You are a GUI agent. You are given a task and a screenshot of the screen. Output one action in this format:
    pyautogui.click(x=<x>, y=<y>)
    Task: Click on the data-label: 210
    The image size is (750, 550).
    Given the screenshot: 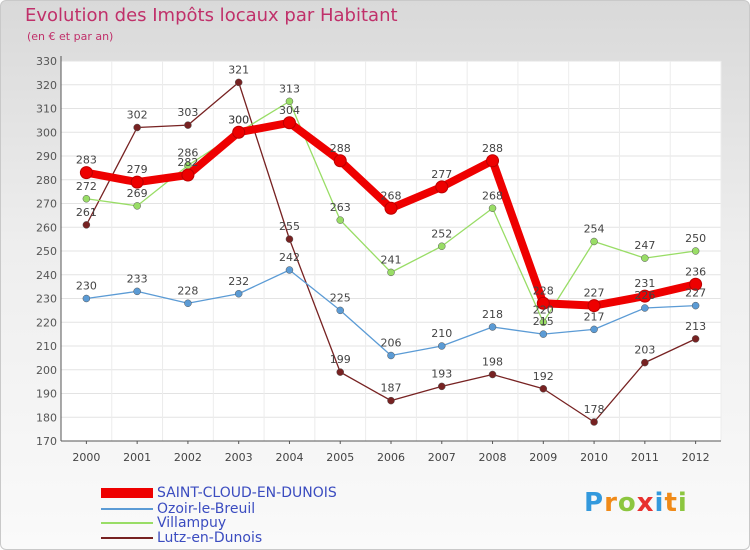 What is the action you would take?
    pyautogui.click(x=441, y=333)
    